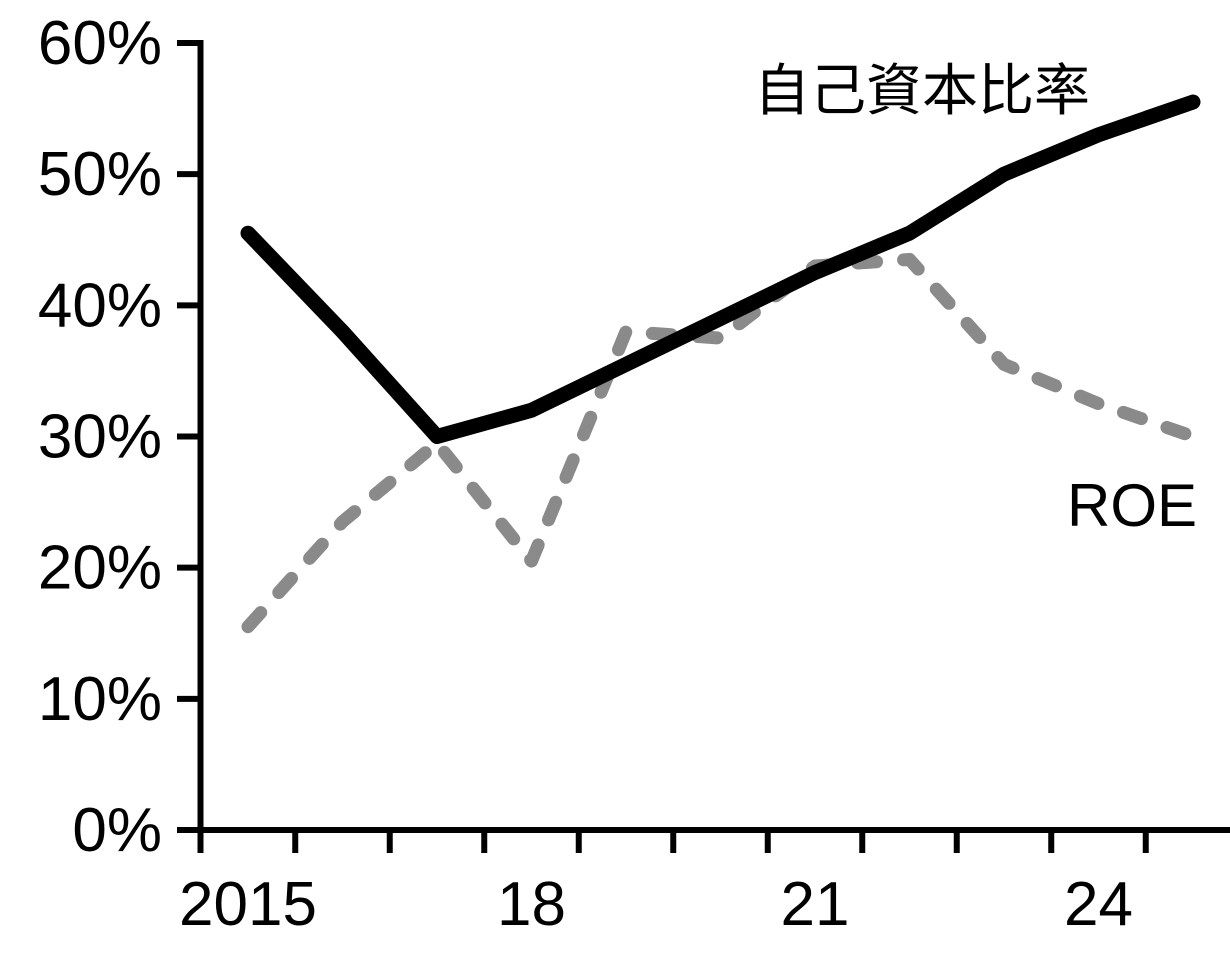  I want to click on y-tick-label: 50%, so click(100, 174).